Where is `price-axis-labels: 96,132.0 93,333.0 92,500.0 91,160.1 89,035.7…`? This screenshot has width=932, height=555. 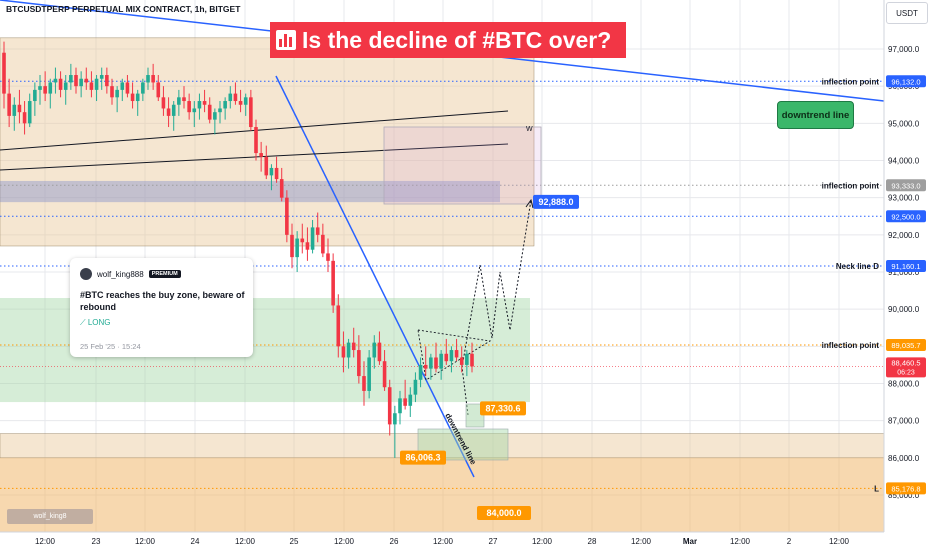
price-axis-labels: 96,132.0 93,333.0 92,500.0 91,160.1 89,035.7… is located at coordinates (906, 285).